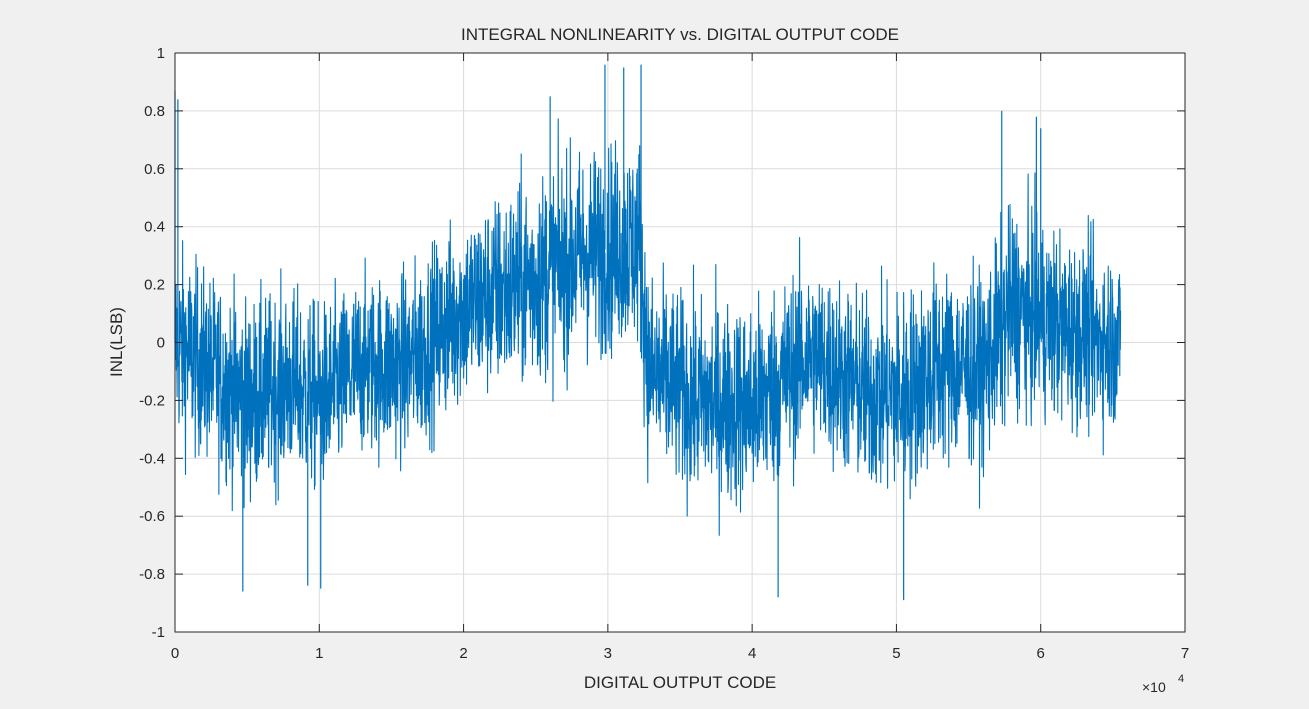 The width and height of the screenshot is (1309, 709). What do you see at coordinates (154, 285) in the screenshot?
I see `y-tick-label: 0.2` at bounding box center [154, 285].